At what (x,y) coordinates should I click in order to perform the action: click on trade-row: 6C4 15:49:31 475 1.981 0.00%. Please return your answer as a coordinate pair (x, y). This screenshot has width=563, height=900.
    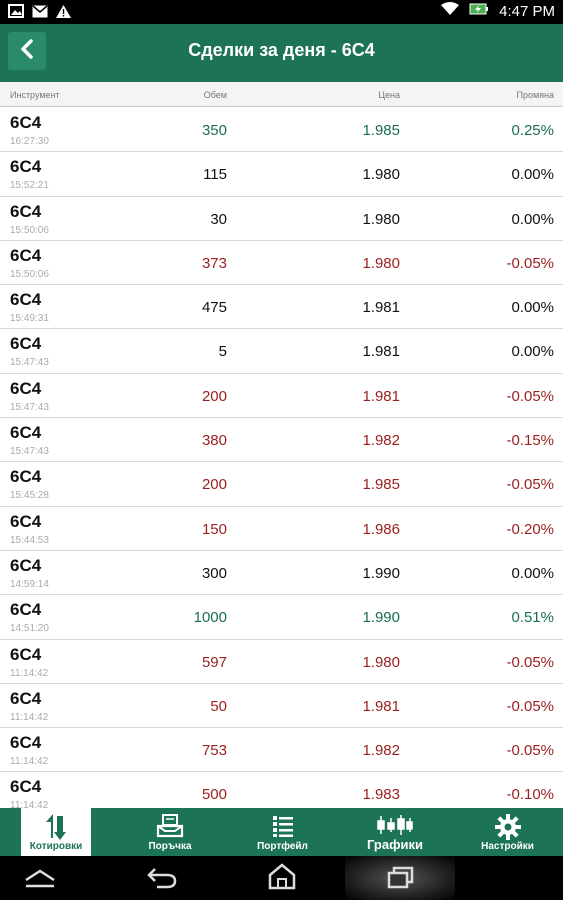
    Looking at the image, I should click on (281, 307).